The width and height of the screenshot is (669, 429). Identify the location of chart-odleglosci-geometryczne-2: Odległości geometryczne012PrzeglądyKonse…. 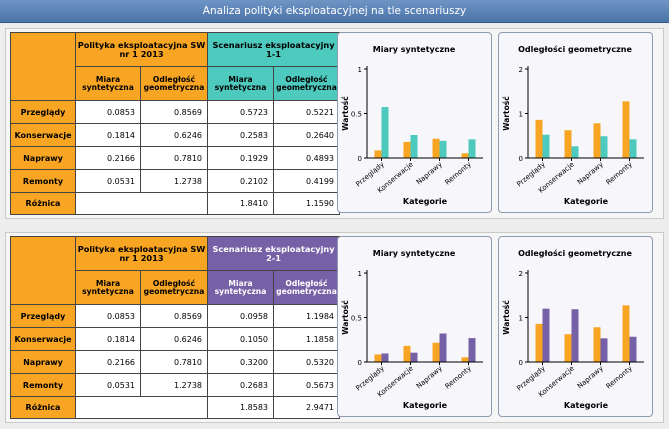
(573, 329).